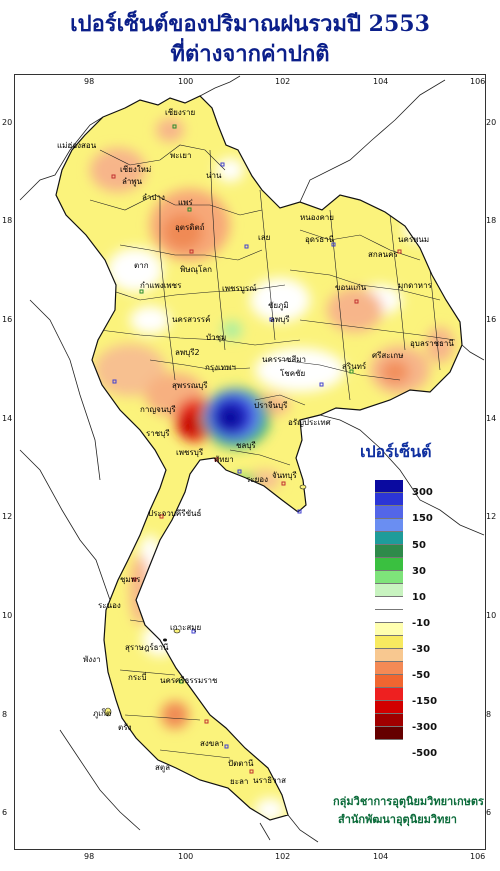  Describe the element at coordinates (351, 287) in the screenshot. I see `label-khon-kaen: ขอนแก่น` at that location.